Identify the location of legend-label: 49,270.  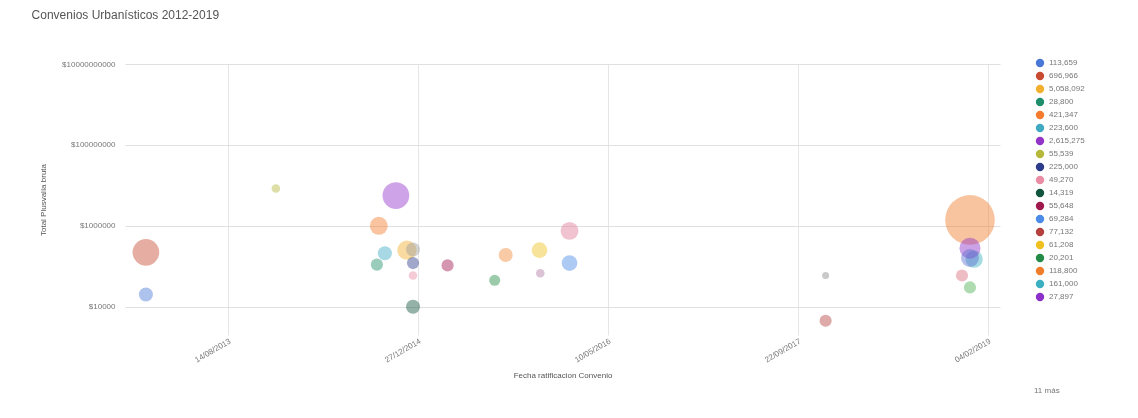
(1062, 179).